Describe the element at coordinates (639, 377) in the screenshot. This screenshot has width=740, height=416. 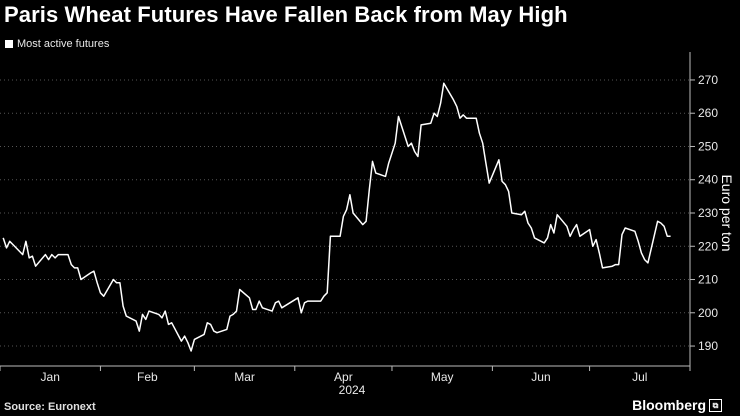
I see `x-tick-label-jul: Jul` at that location.